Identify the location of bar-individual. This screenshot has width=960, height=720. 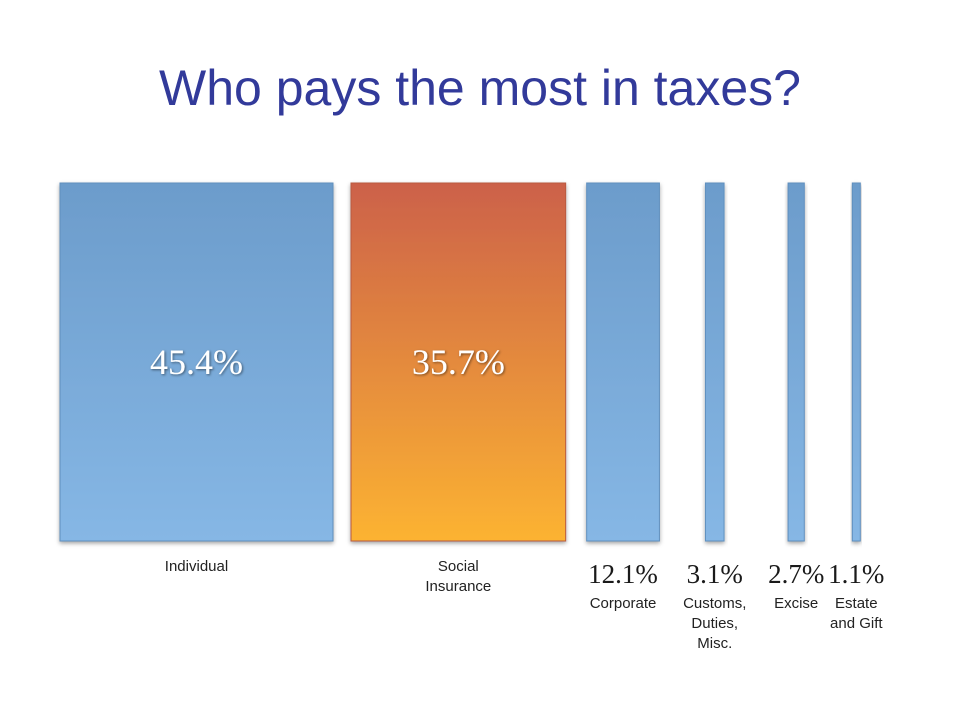
(196, 362).